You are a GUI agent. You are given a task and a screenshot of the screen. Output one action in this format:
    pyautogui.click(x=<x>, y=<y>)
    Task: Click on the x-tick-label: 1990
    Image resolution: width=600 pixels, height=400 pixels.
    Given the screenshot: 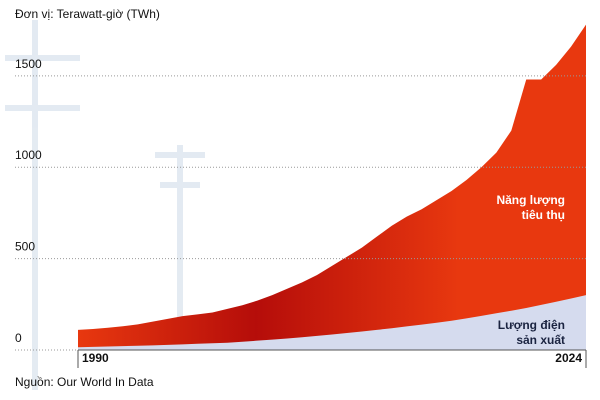 What is the action you would take?
    pyautogui.click(x=95, y=358)
    